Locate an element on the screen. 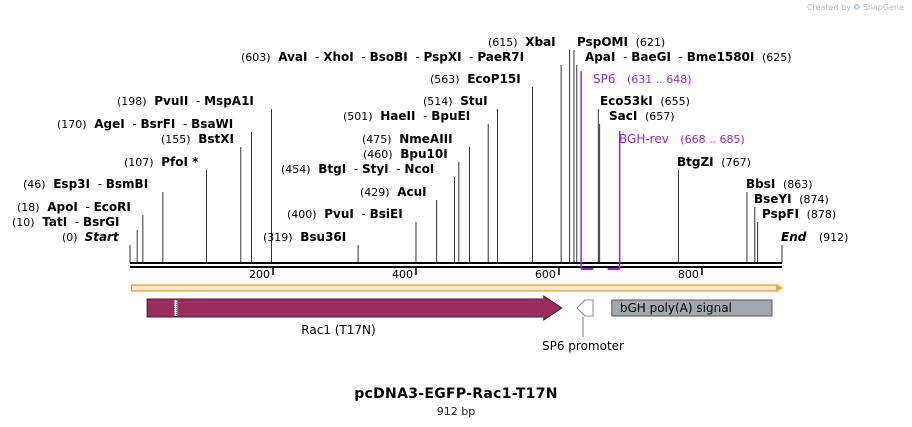 The height and width of the screenshot is (427, 912). site-position: (615) is located at coordinates (503, 42).